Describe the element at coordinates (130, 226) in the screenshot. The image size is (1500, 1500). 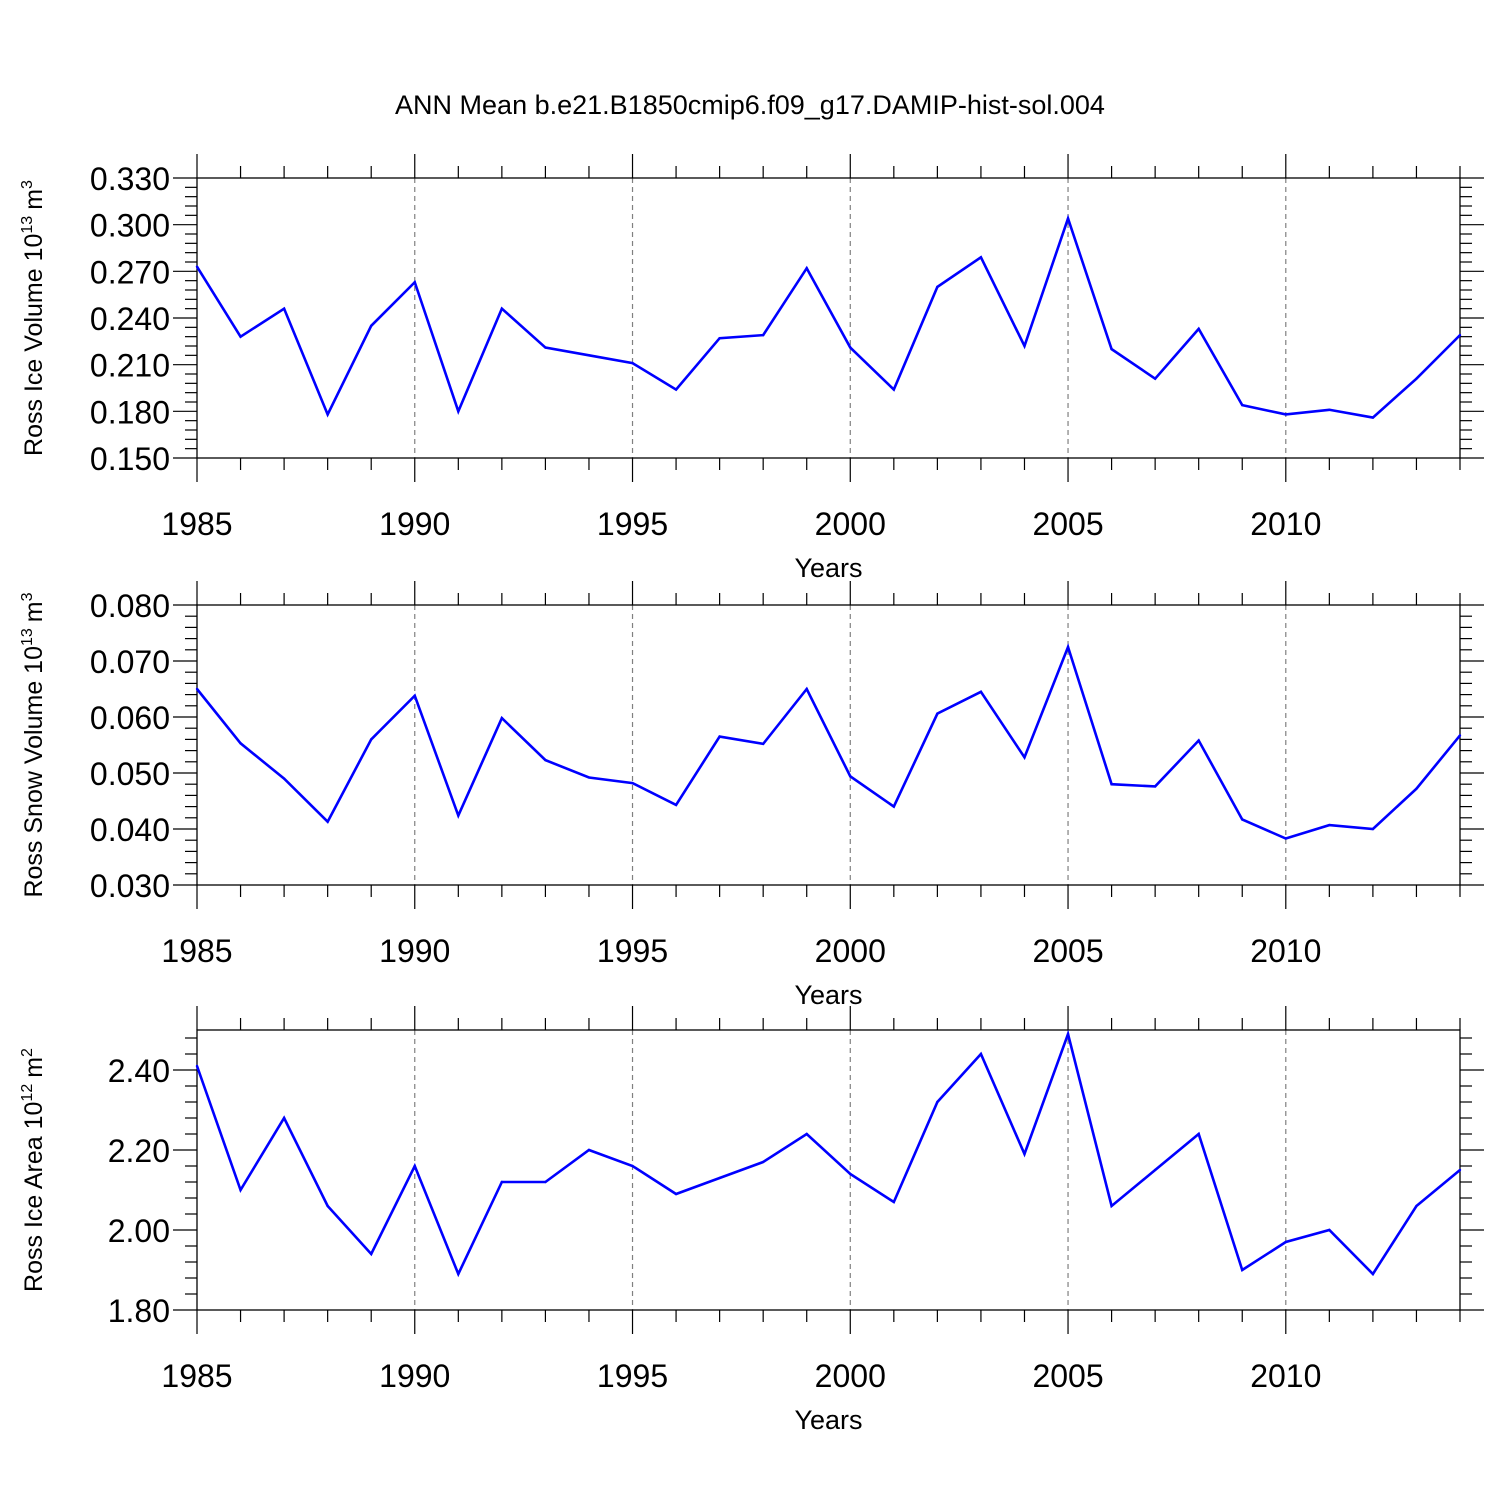
I see `y-tick-label: 0.300` at that location.